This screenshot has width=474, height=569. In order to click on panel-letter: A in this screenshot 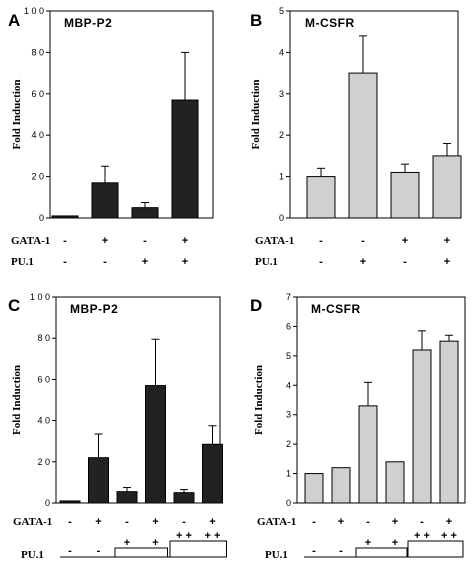, I will do `click(14, 20)`.